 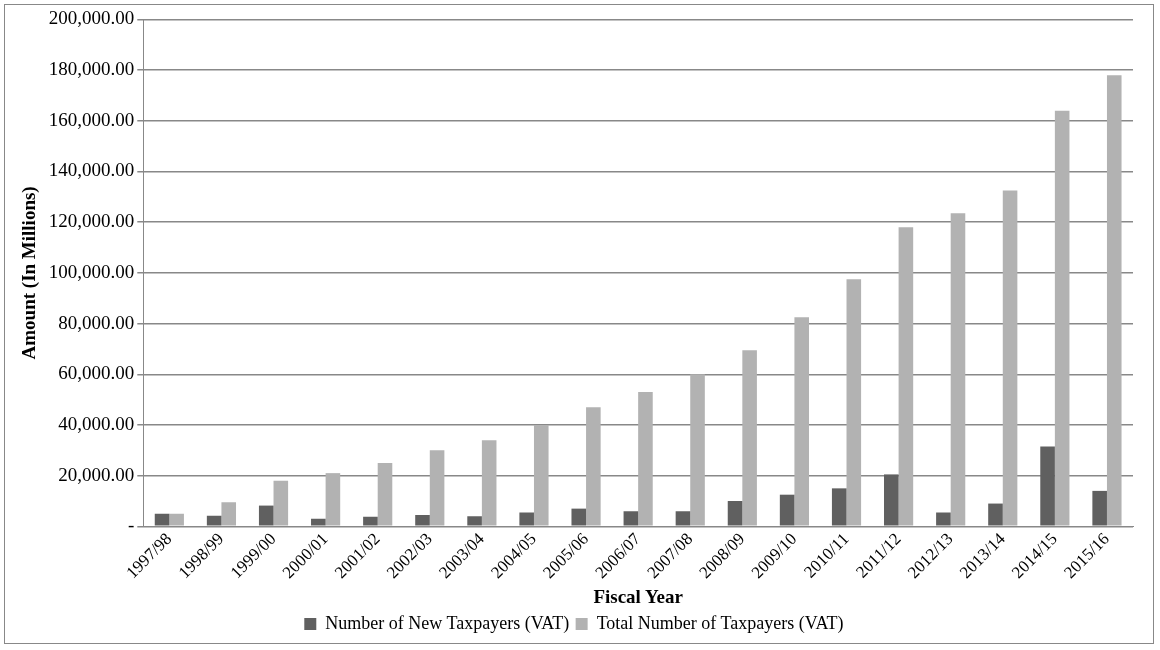 I want to click on y-tick-label: -, so click(x=131, y=525).